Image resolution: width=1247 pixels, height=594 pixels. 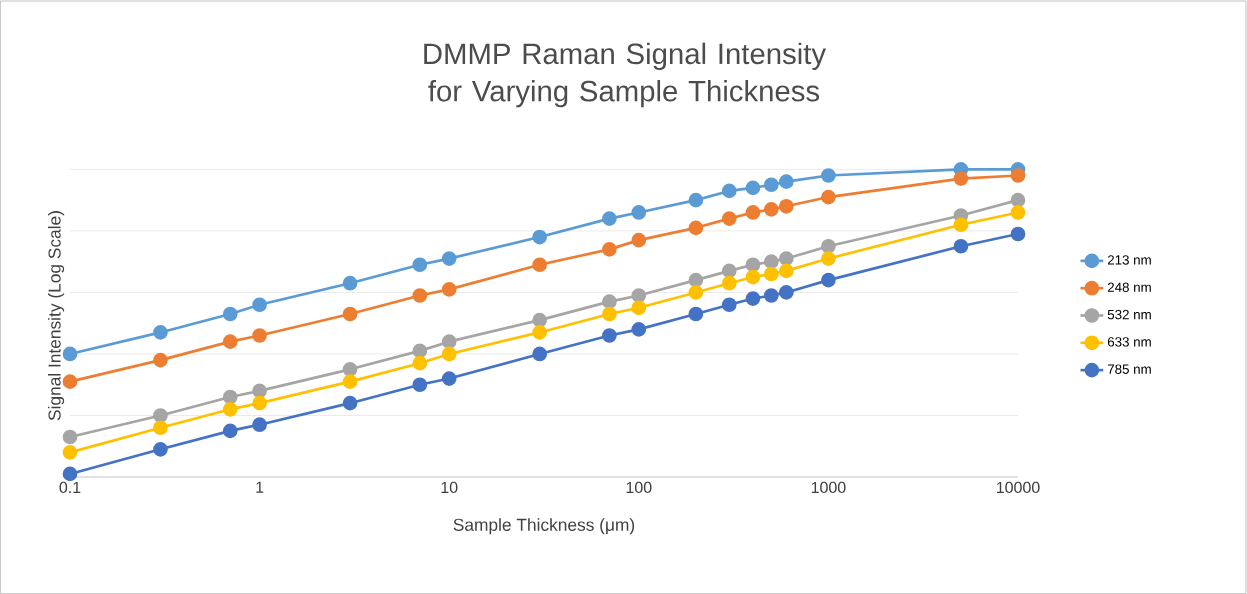 What do you see at coordinates (544, 526) in the screenshot?
I see `x-axis-title: Sample Thickness (μm)` at bounding box center [544, 526].